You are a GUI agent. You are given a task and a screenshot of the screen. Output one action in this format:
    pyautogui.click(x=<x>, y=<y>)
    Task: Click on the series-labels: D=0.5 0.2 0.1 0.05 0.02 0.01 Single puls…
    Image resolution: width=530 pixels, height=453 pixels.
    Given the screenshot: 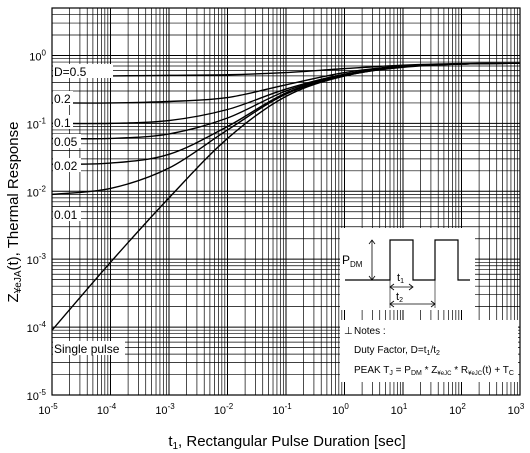 What is the action you would take?
    pyautogui.click(x=89, y=210)
    